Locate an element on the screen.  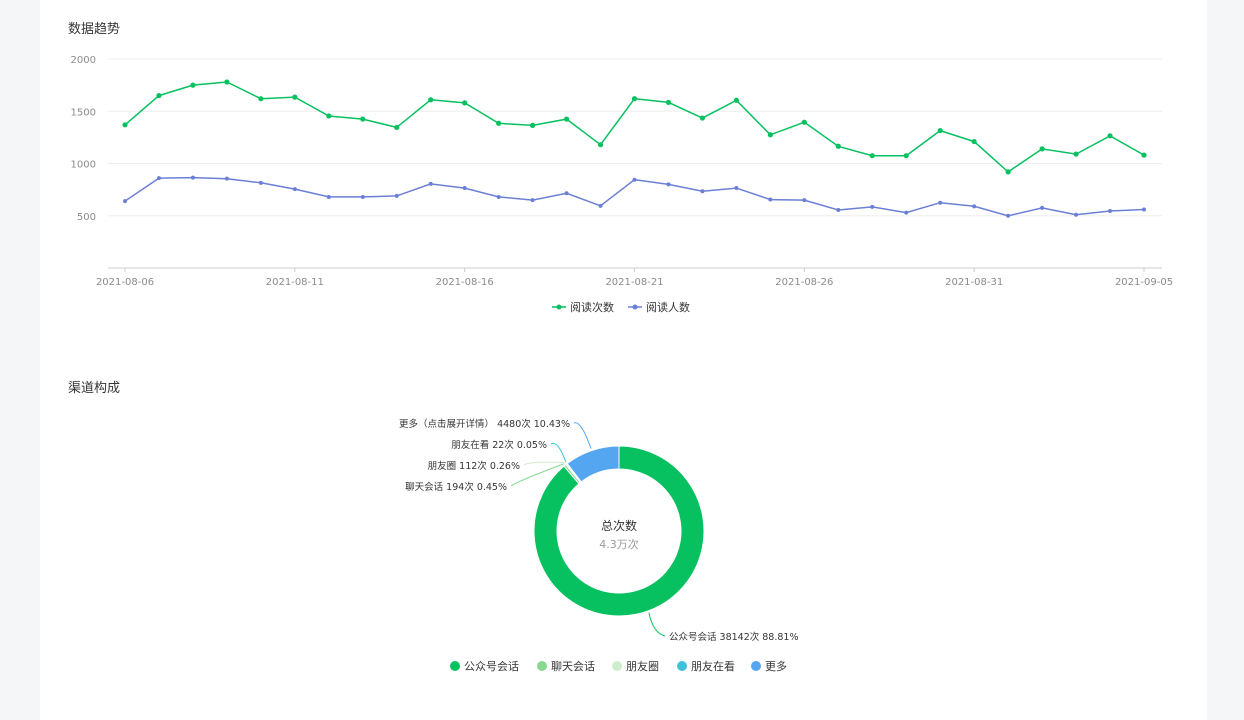
x-tick-label: 2021-08-21 is located at coordinates (634, 282).